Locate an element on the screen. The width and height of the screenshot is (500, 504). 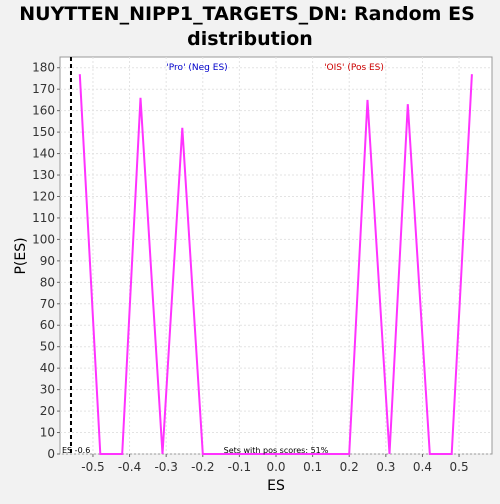
sets-pos-scores-label: Sets with pos scores: 51% is located at coordinates (276, 450).